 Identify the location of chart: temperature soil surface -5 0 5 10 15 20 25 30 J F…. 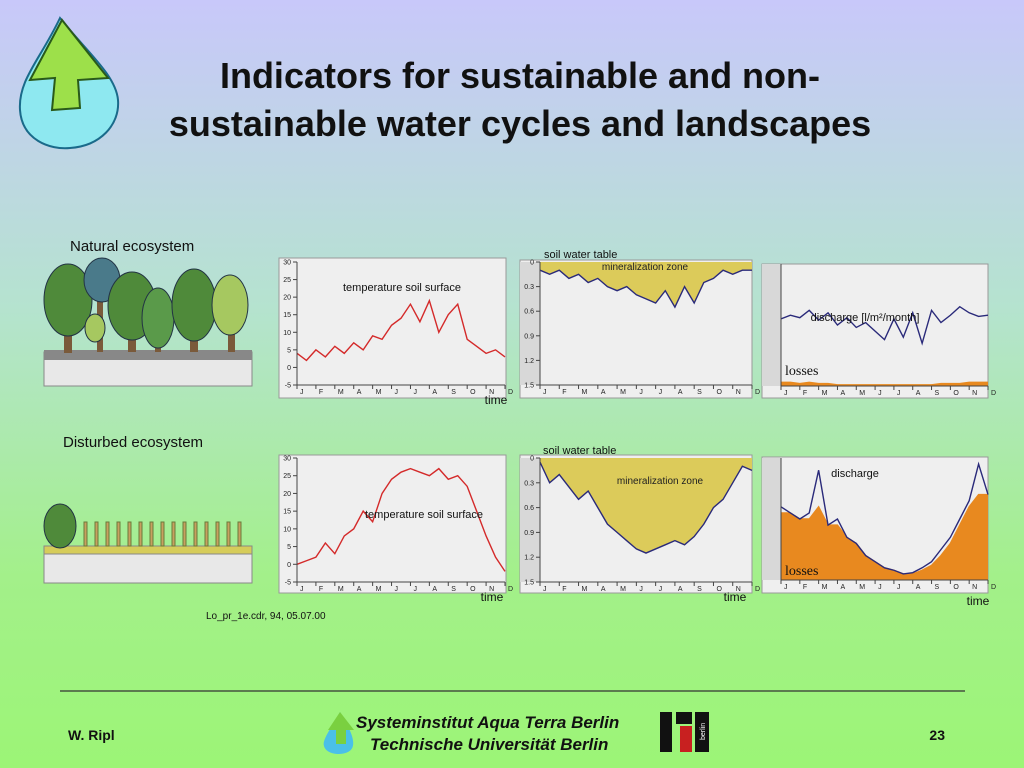
(395, 332).